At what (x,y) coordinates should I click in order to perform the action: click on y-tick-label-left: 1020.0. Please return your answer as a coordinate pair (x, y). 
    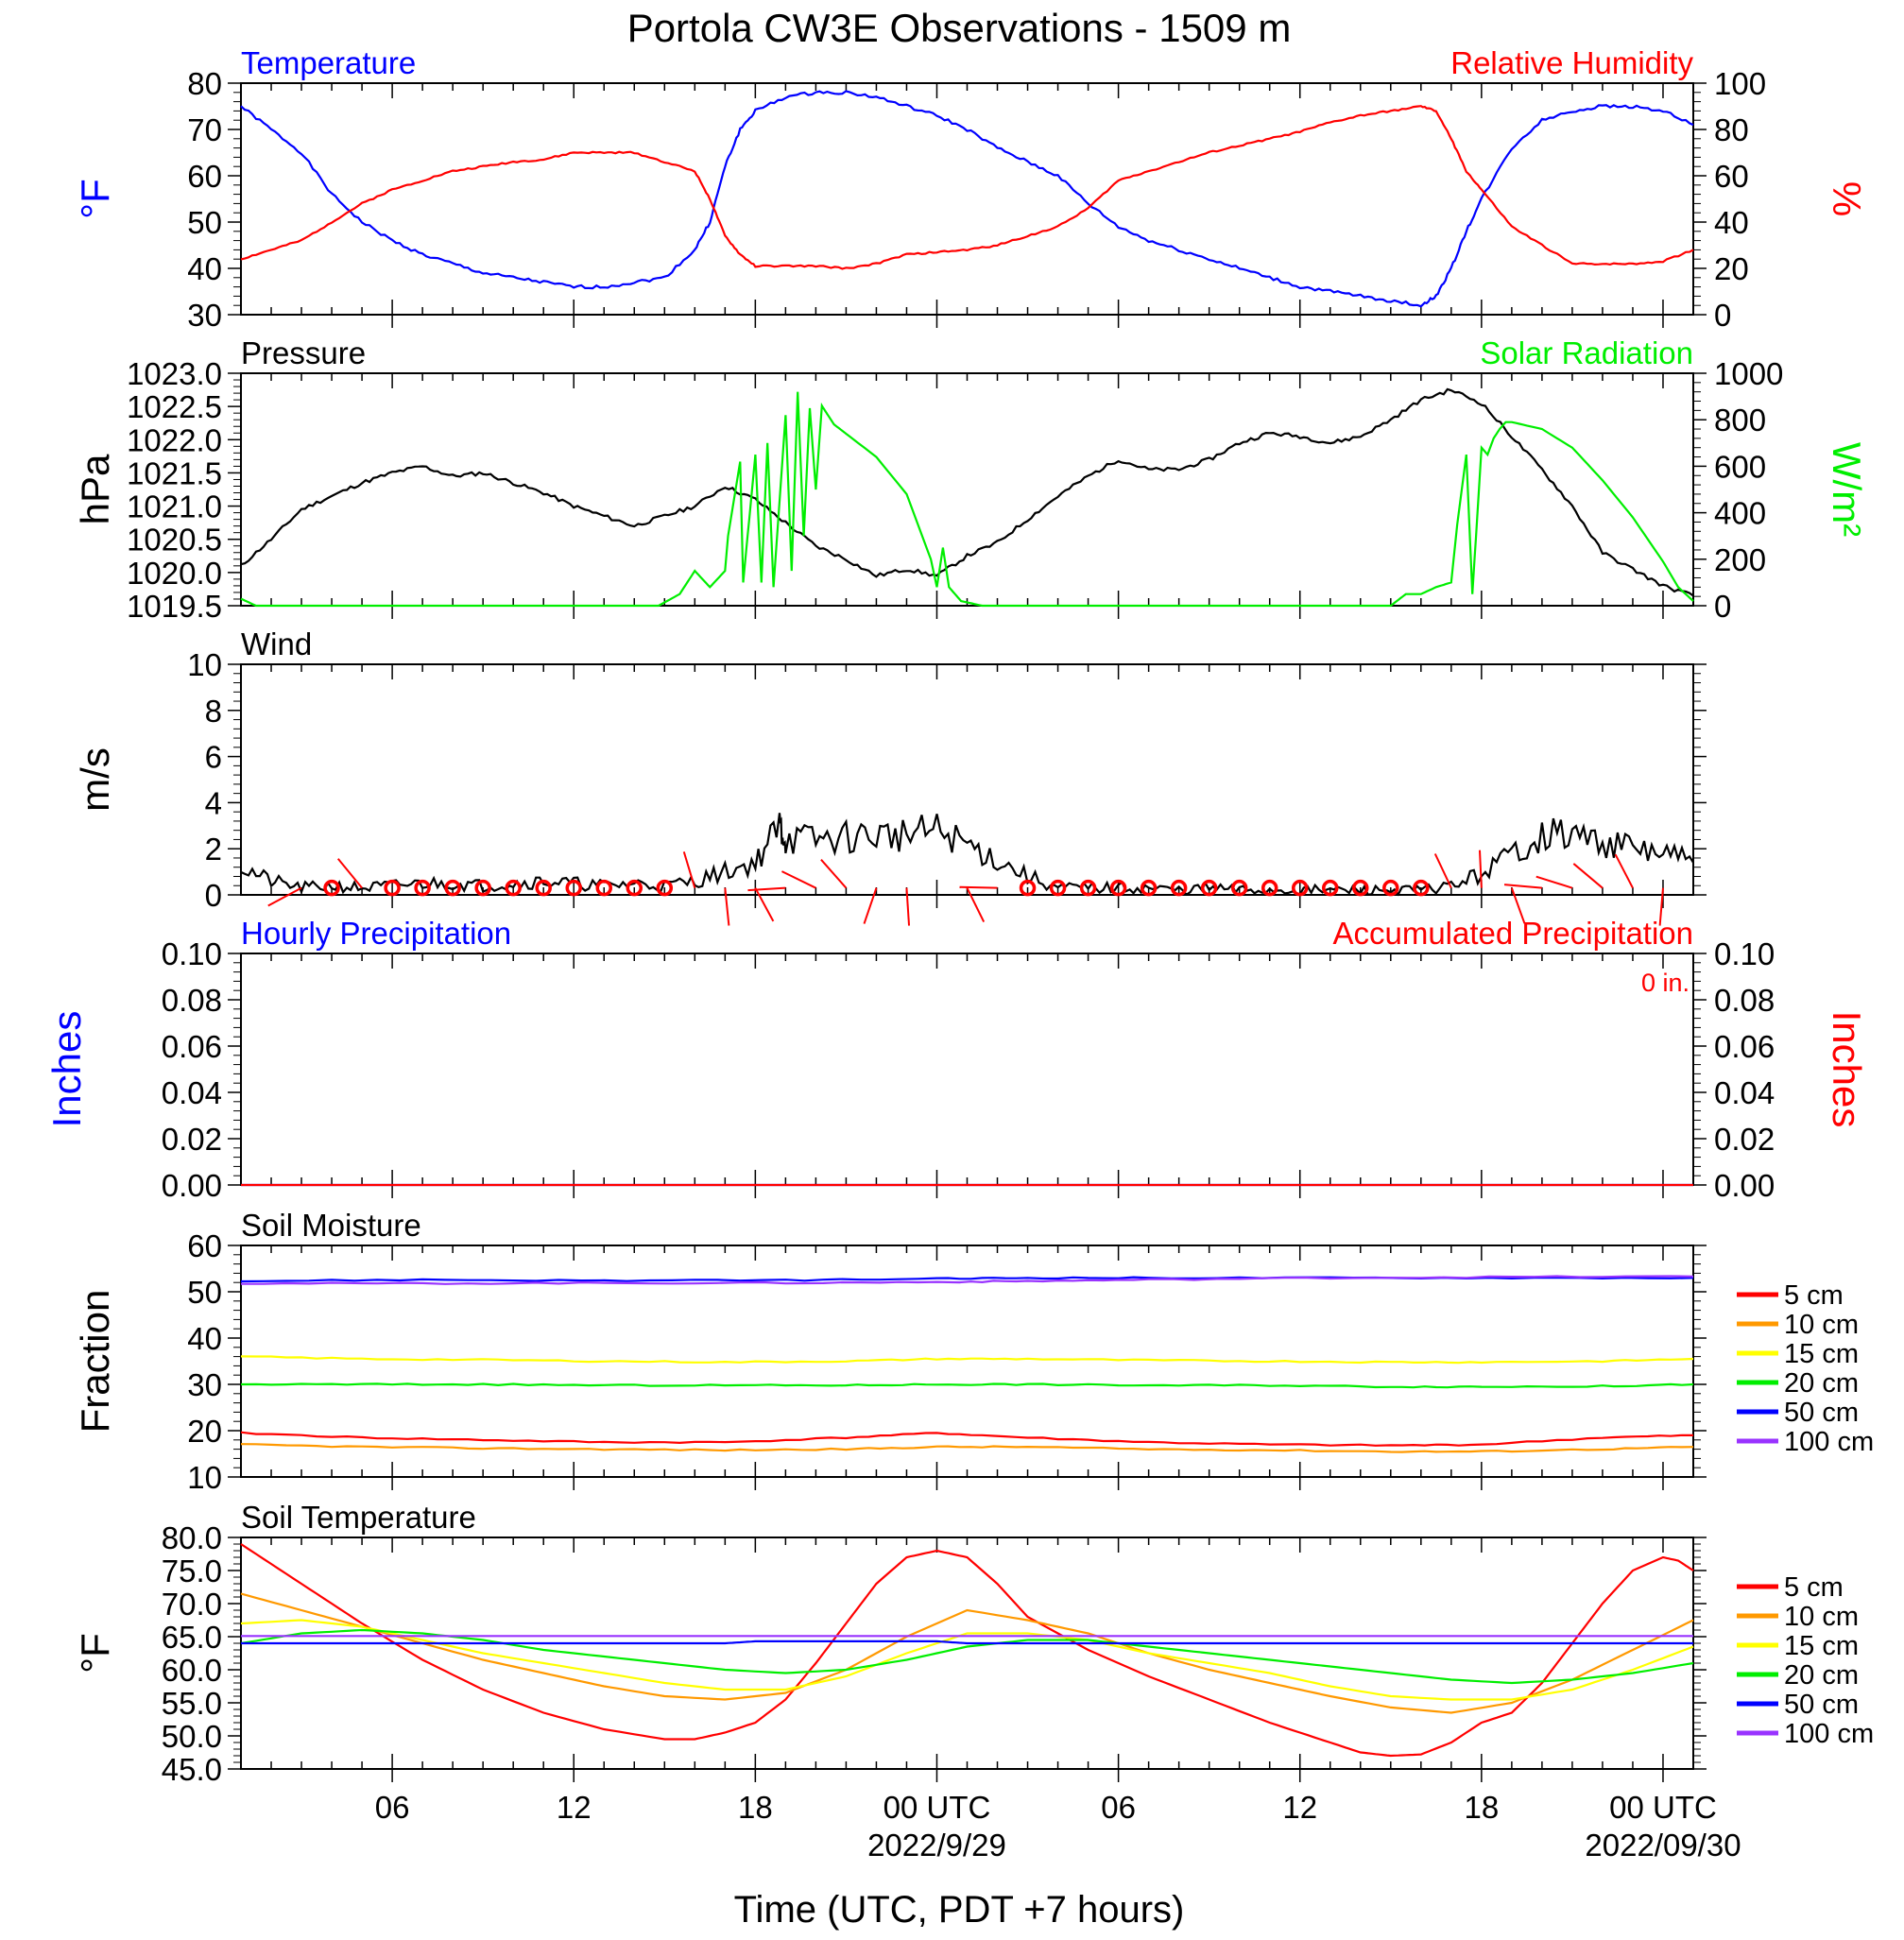
    Looking at the image, I should click on (174, 574).